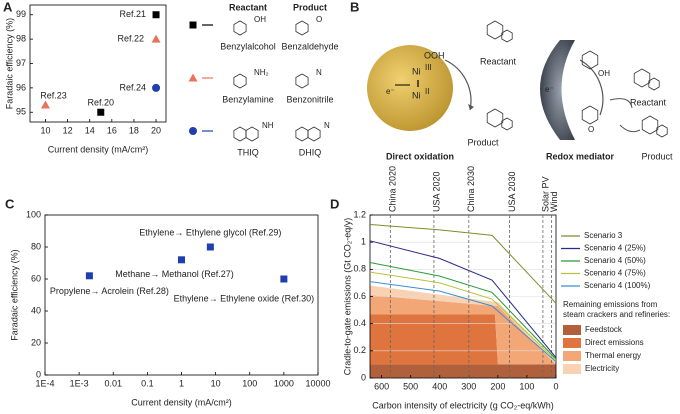 This screenshot has height=414, width=680. Describe the element at coordinates (310, 152) in the screenshot. I see `legend-product: DHIQ` at that location.